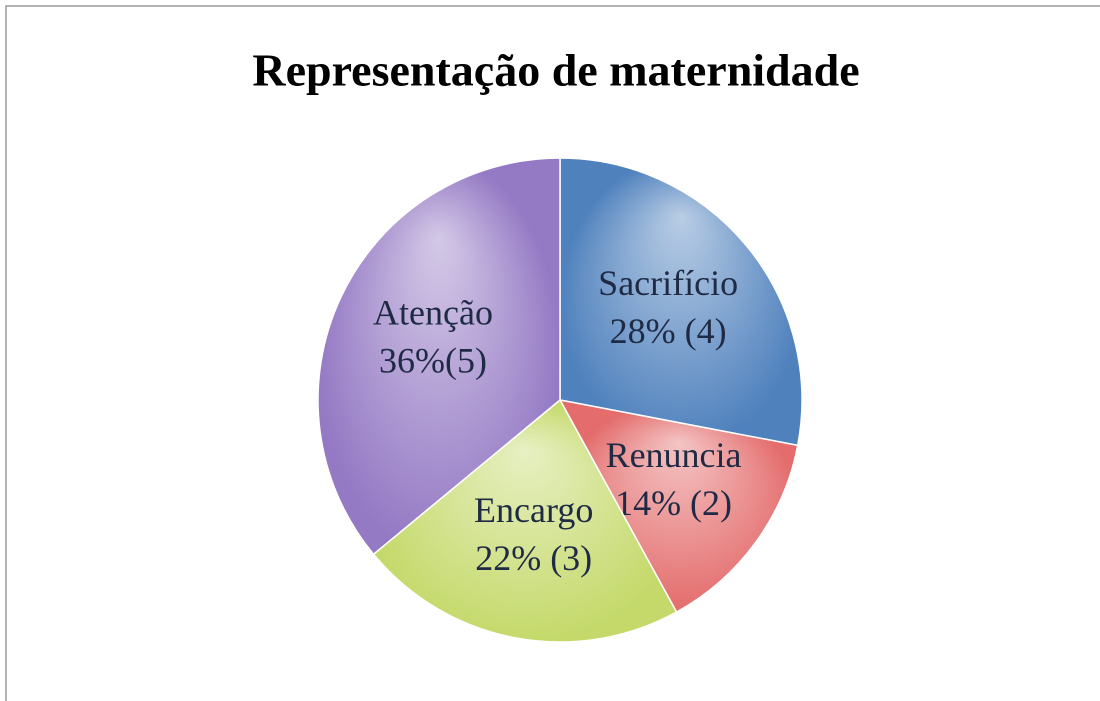  What do you see at coordinates (433, 313) in the screenshot?
I see `slice-label: Atenção` at bounding box center [433, 313].